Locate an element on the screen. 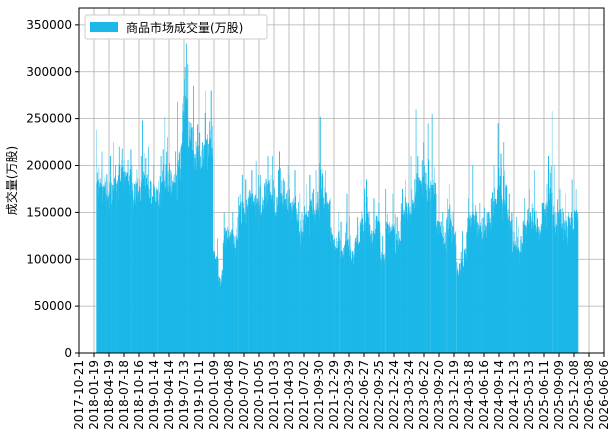 This screenshot has height=440, width=615. x-tick-label: 2022-12-24 is located at coordinates (394, 395).